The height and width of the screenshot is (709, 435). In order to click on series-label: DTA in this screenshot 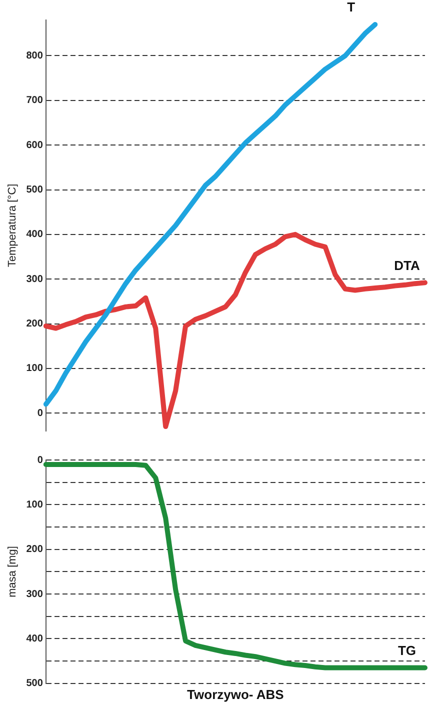, I will do `click(407, 265)`.